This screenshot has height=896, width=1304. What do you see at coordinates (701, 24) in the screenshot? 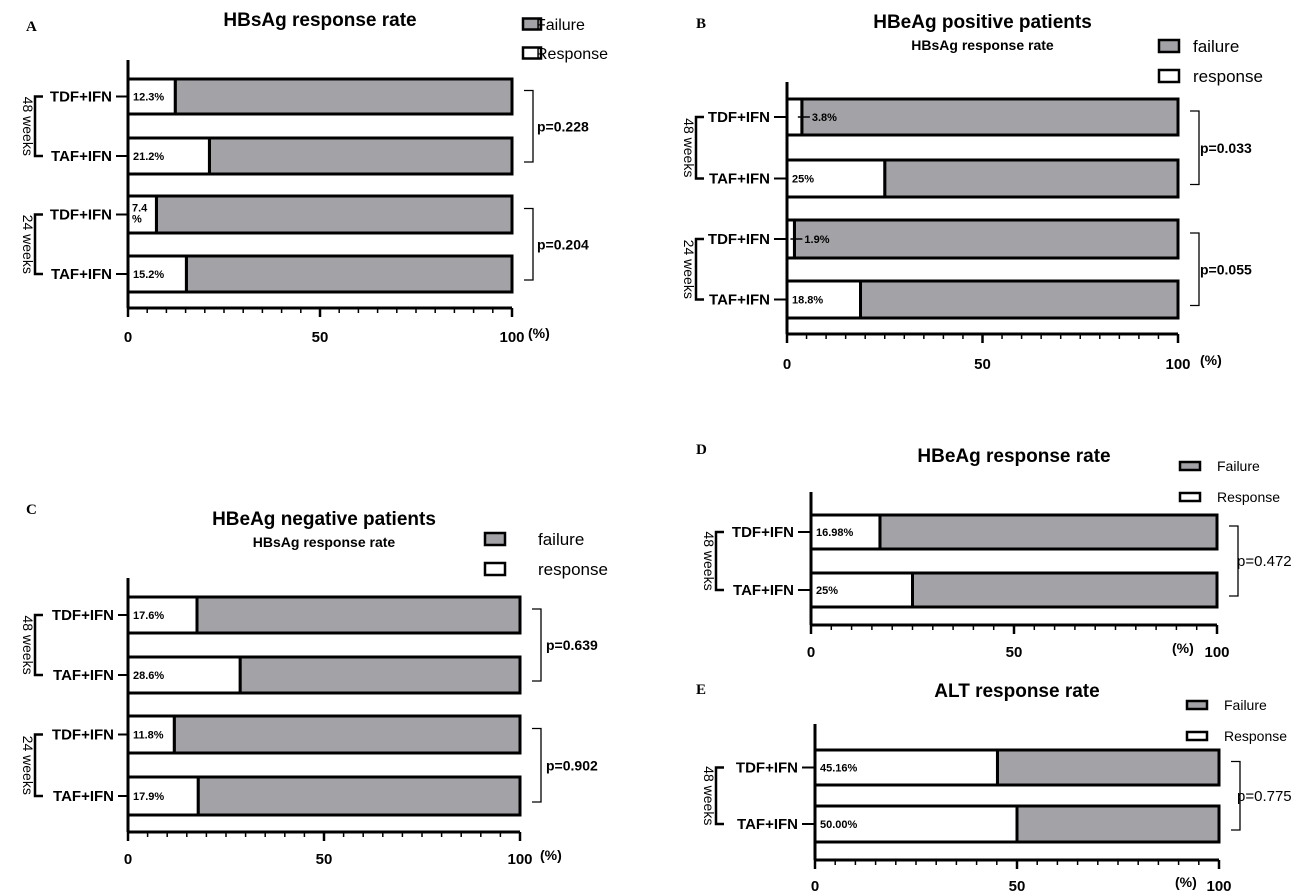
I see `panel-label: B` at bounding box center [701, 24].